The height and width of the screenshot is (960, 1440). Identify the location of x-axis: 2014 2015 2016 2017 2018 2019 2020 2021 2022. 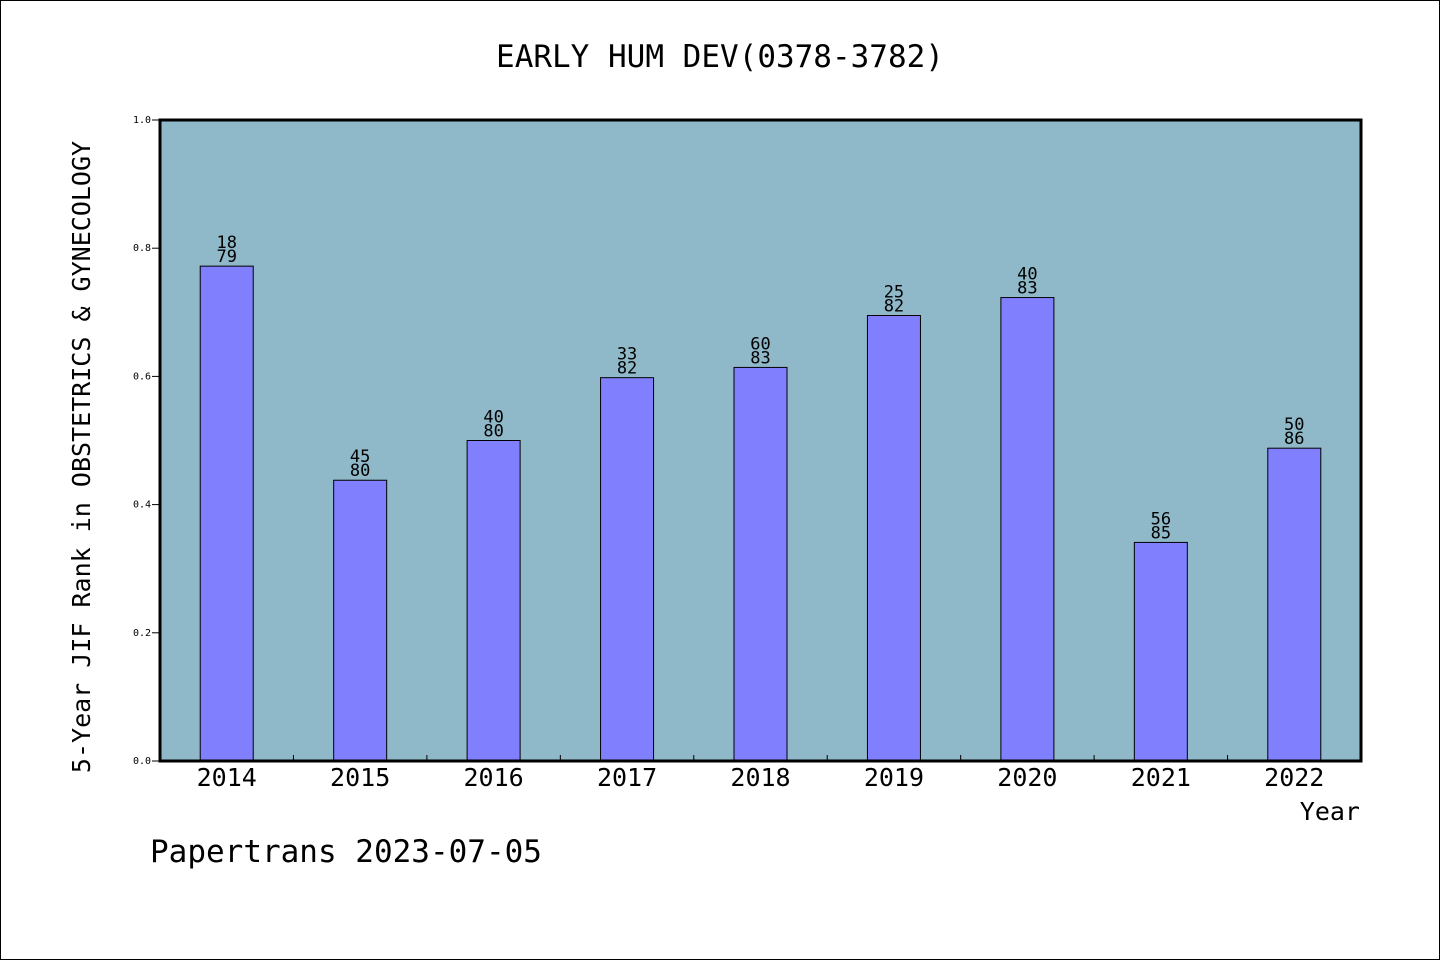
(760, 773).